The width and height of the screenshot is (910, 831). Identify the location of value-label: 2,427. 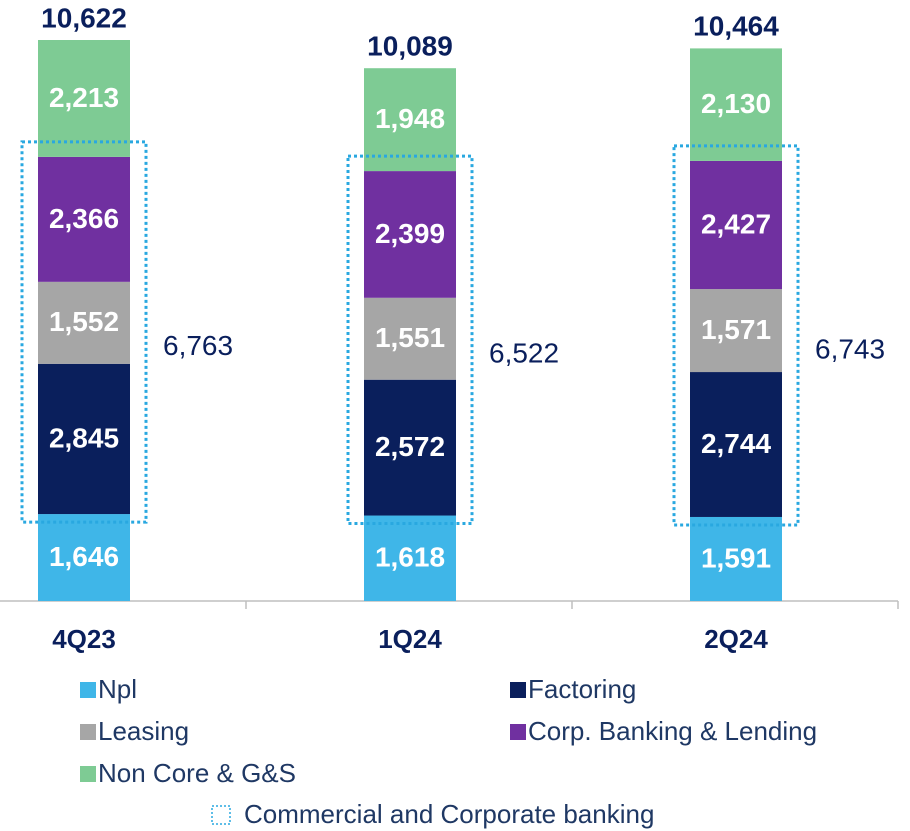
(736, 223).